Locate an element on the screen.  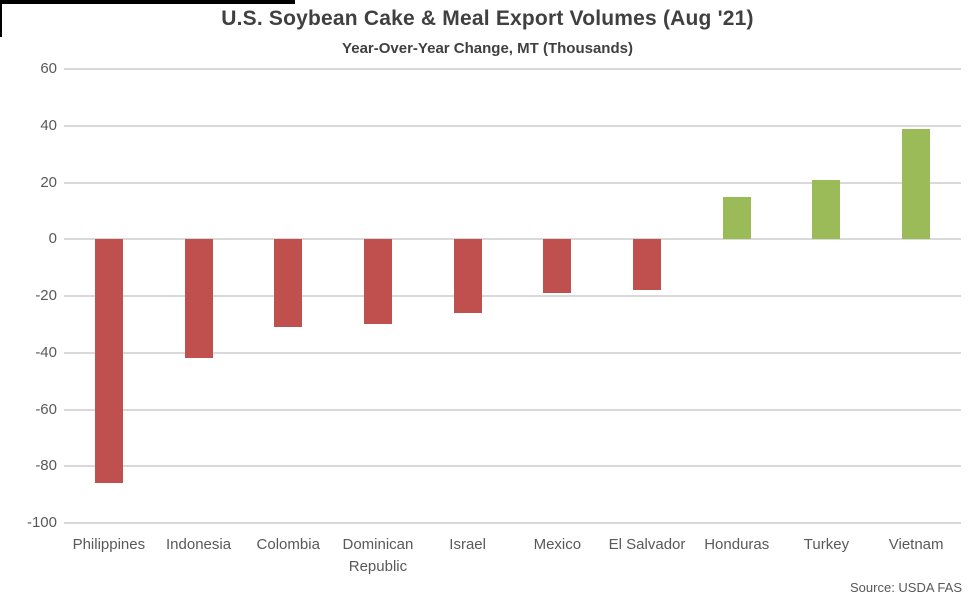
gridline-y--60 is located at coordinates (512, 409).